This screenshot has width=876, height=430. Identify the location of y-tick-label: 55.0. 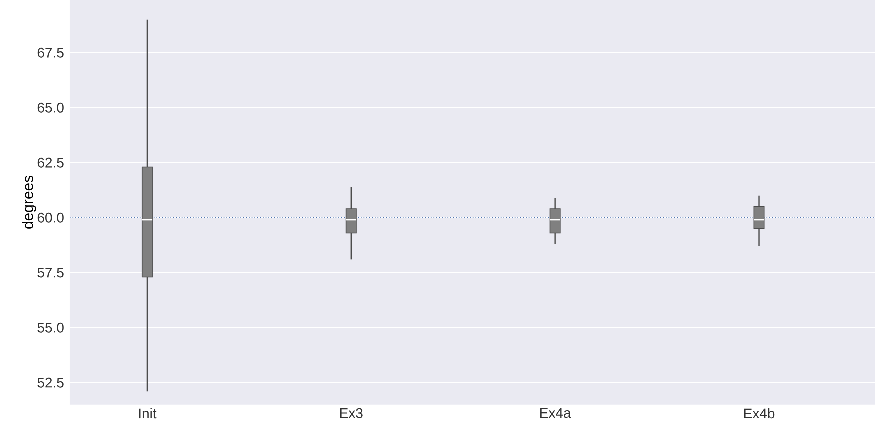
(51, 327).